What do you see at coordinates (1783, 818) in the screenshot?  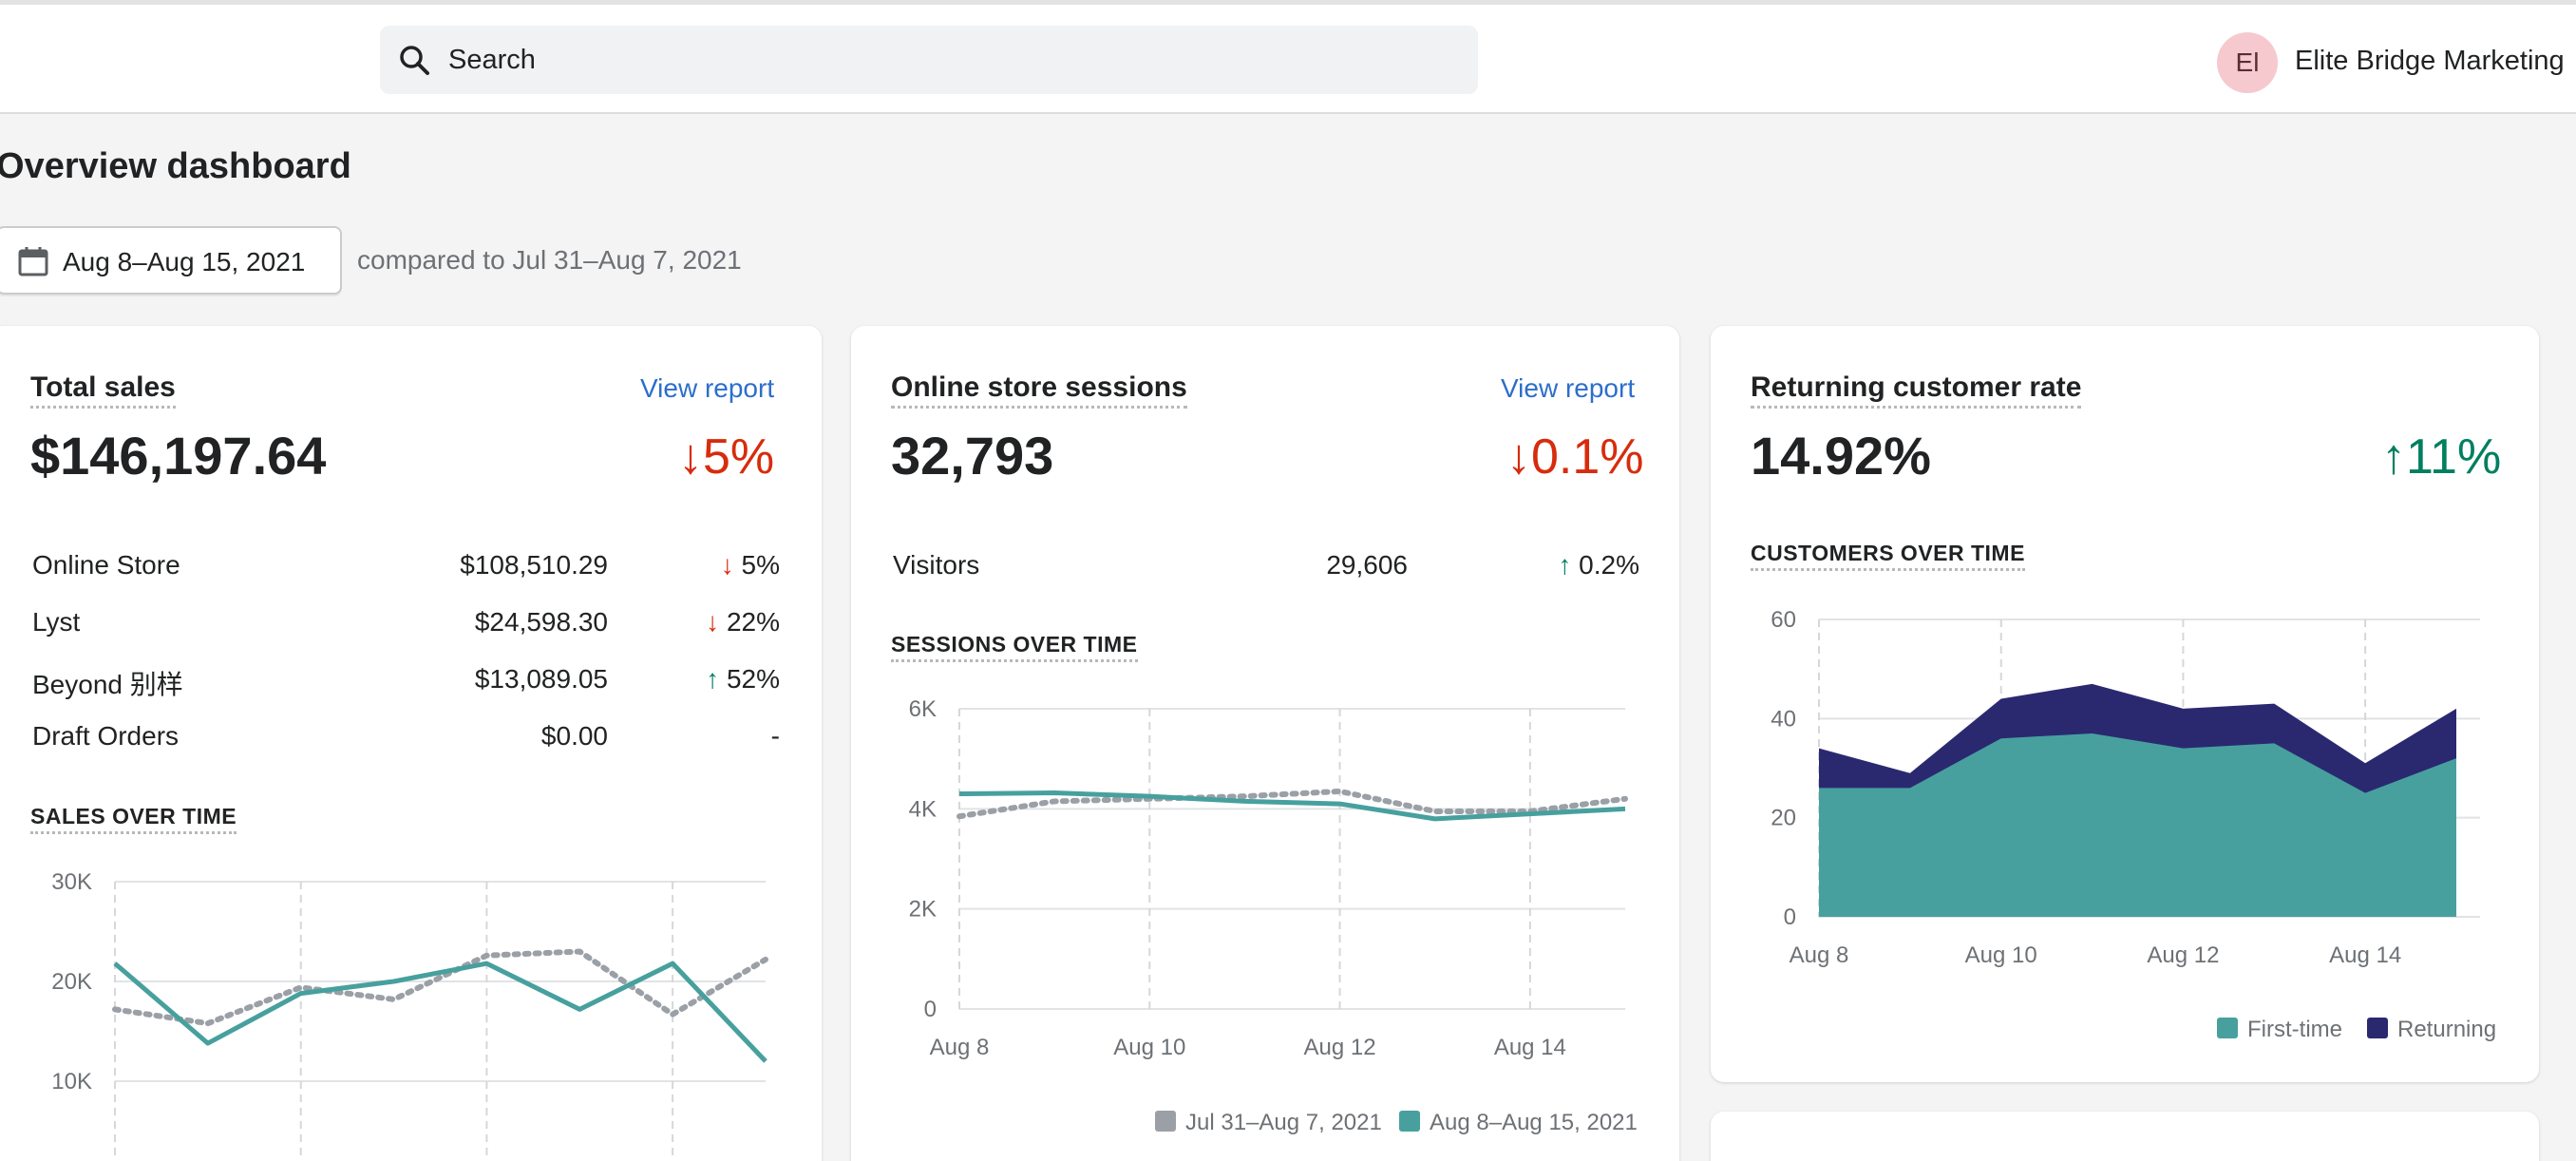 I see `y-tick-label: 20` at bounding box center [1783, 818].